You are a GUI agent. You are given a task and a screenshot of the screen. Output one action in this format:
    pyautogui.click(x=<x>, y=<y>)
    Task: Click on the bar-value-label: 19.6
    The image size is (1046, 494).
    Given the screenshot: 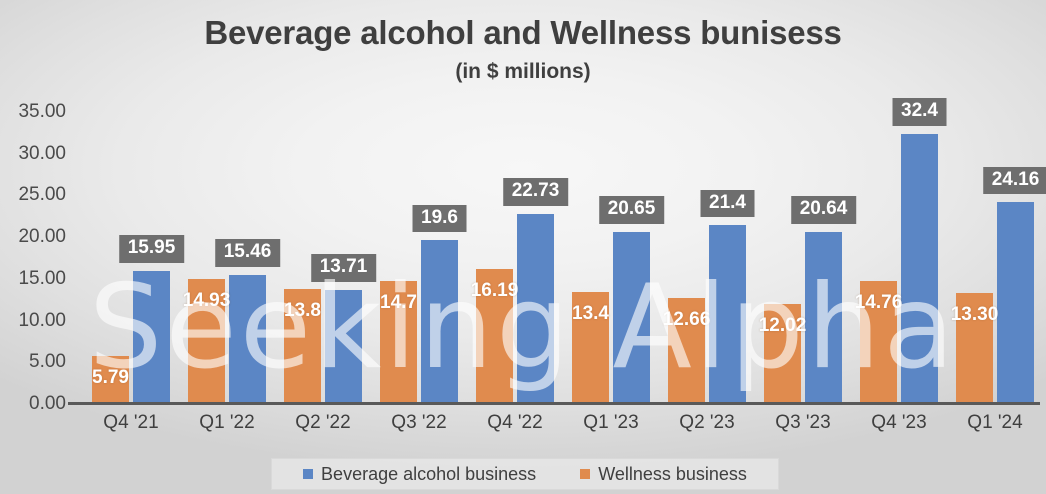 What is the action you would take?
    pyautogui.click(x=439, y=218)
    